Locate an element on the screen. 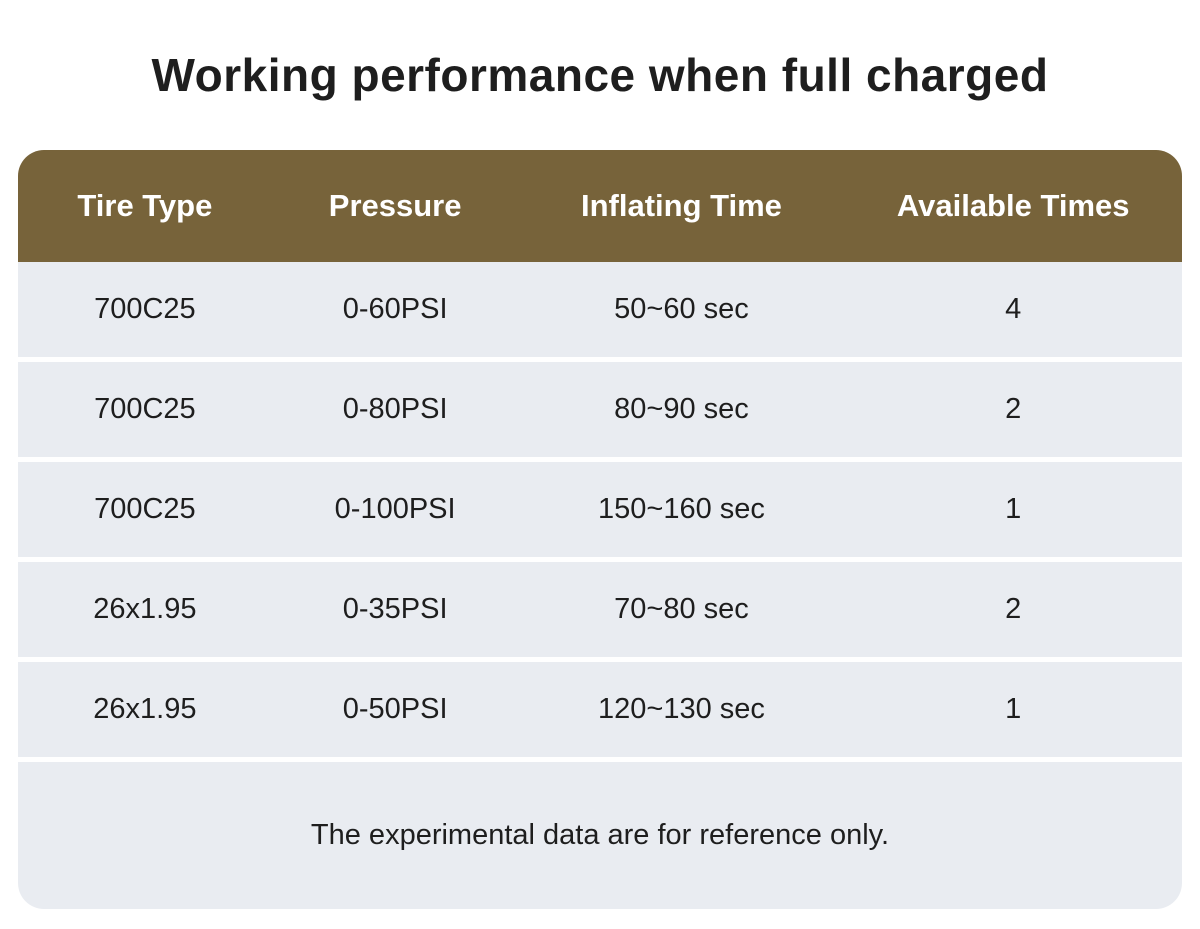  cell-pressure: 0-60PSI is located at coordinates (395, 309).